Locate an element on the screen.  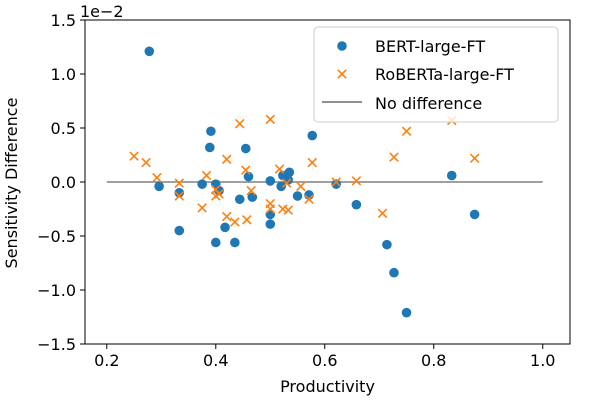
legend-marker-roberta is located at coordinates (342, 74).